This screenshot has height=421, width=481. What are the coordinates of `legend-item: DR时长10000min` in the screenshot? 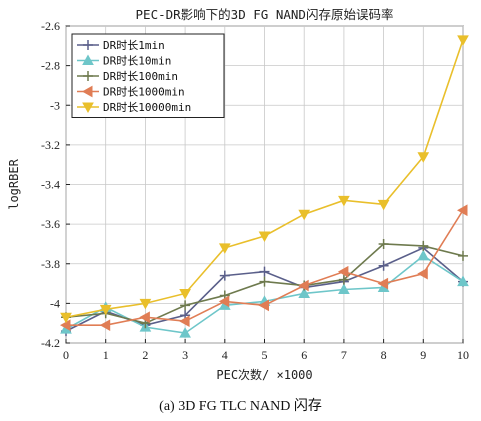 It's located at (134, 107).